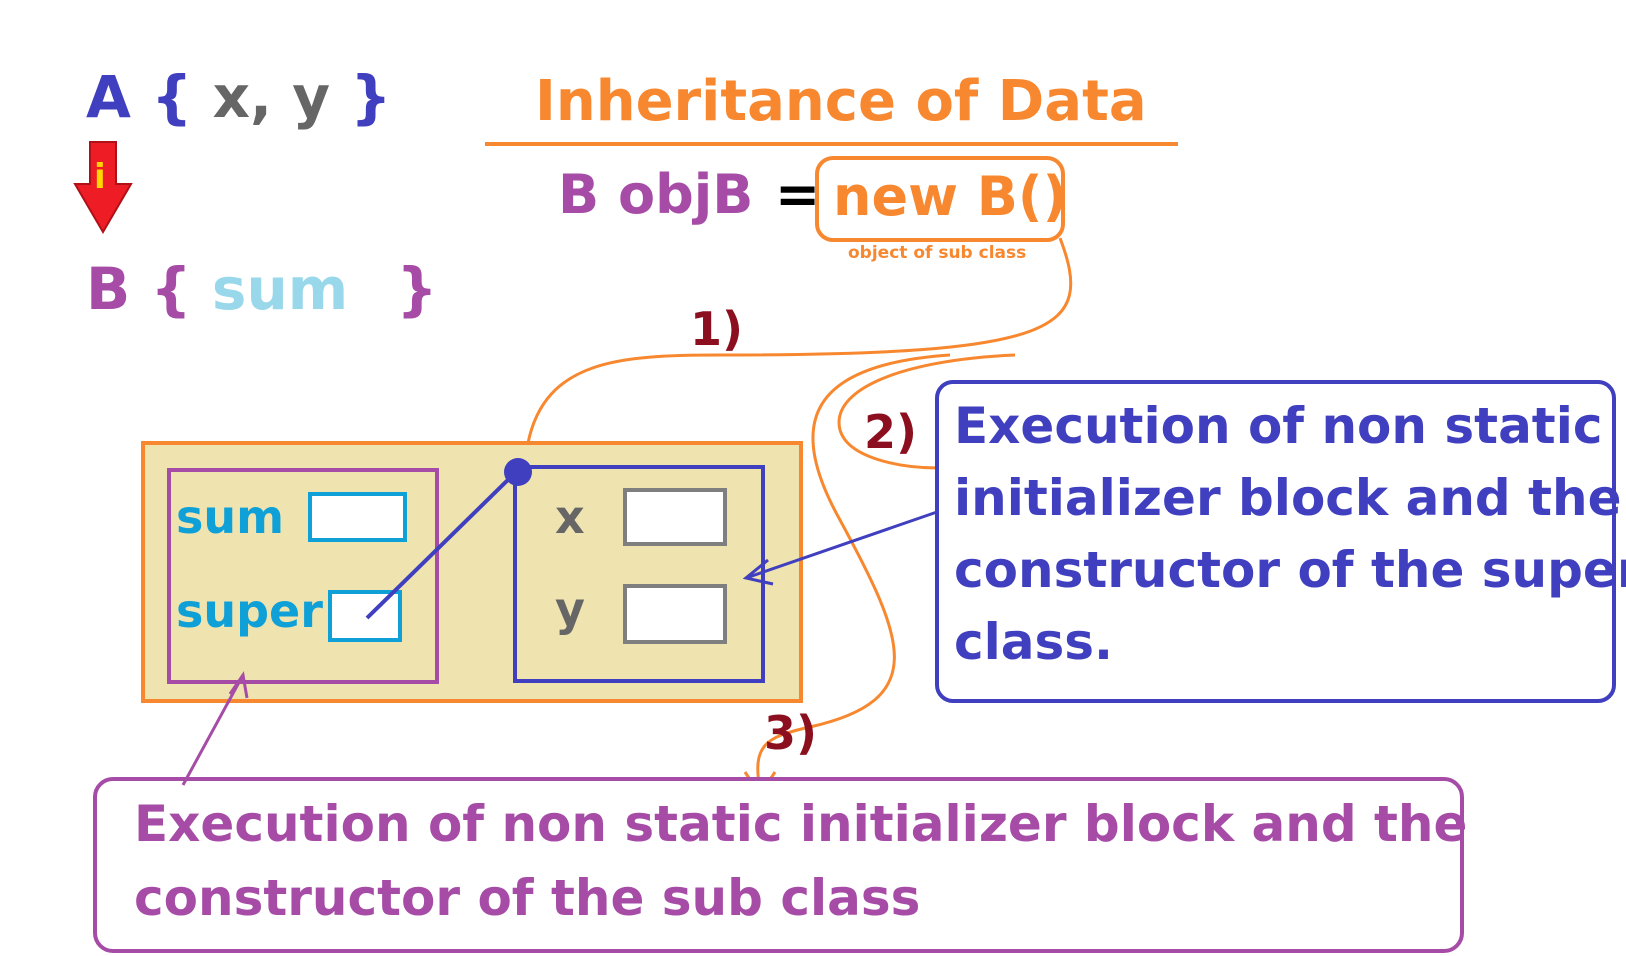  What do you see at coordinates (639, 574) in the screenshot?
I see `superclass-part-box` at bounding box center [639, 574].